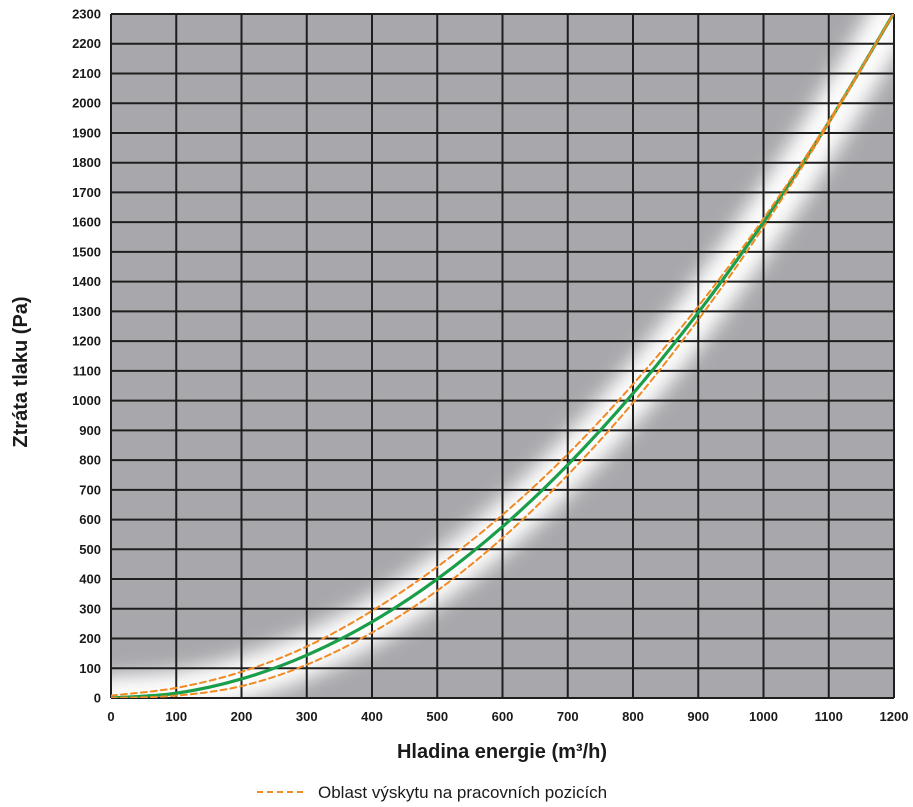 The image size is (913, 807). What do you see at coordinates (86, 222) in the screenshot?
I see `y-tick-label: 1600` at bounding box center [86, 222].